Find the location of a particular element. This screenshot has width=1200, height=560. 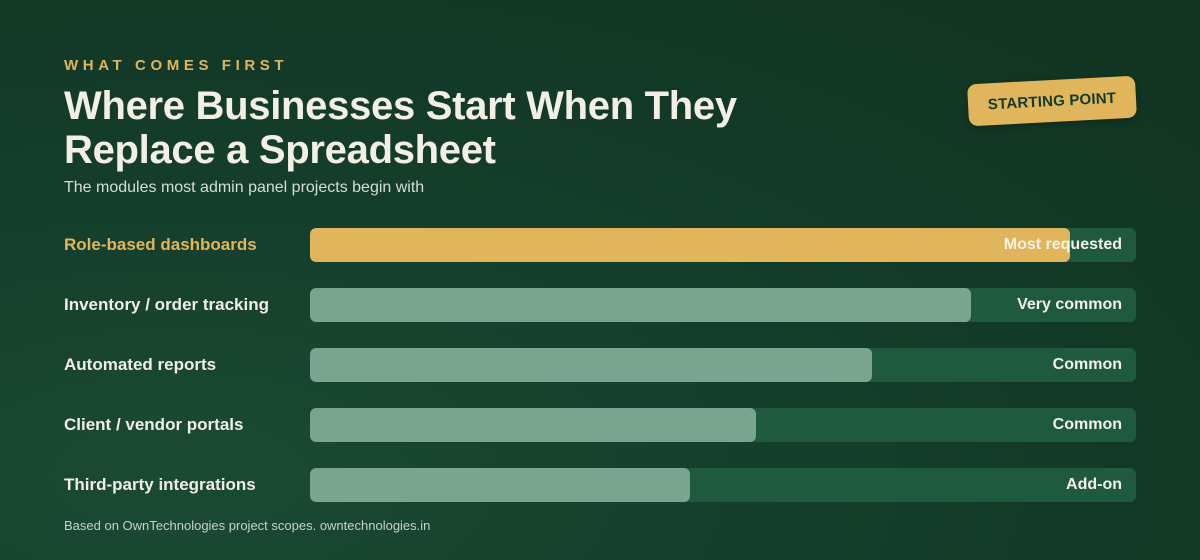

bar-row: Automated reports Common is located at coordinates (600, 365).